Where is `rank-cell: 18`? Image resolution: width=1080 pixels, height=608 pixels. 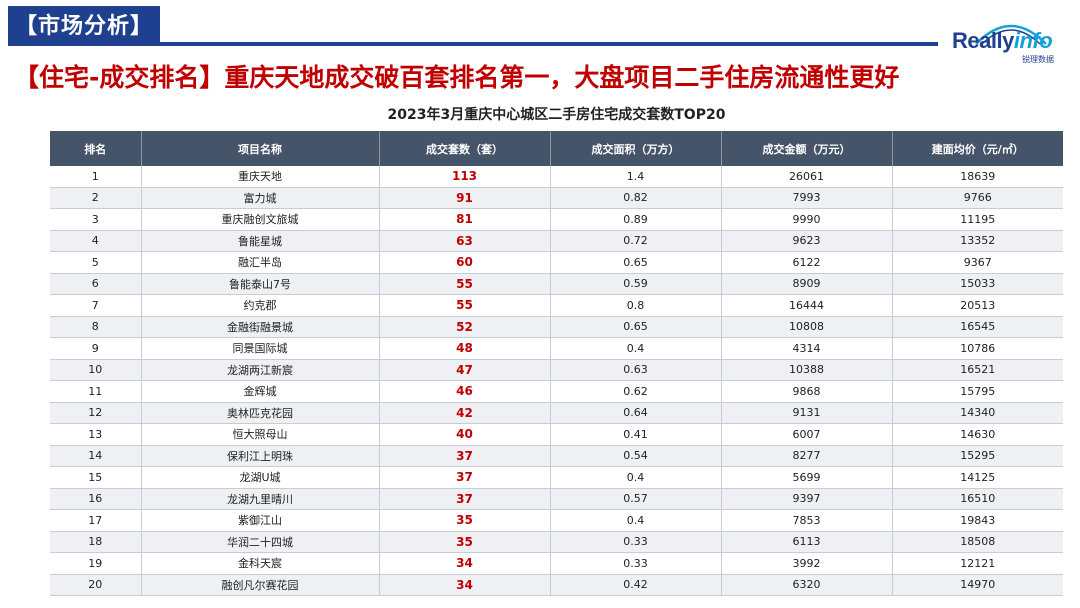 rank-cell: 18 is located at coordinates (96, 542).